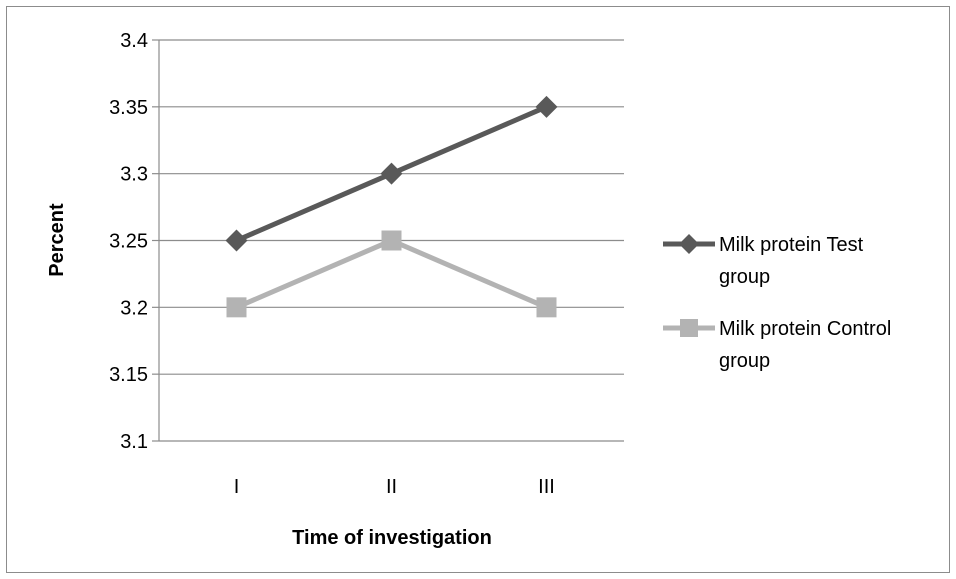 The height and width of the screenshot is (579, 956). What do you see at coordinates (134, 308) in the screenshot?
I see `y-tick-label: 3.2` at bounding box center [134, 308].